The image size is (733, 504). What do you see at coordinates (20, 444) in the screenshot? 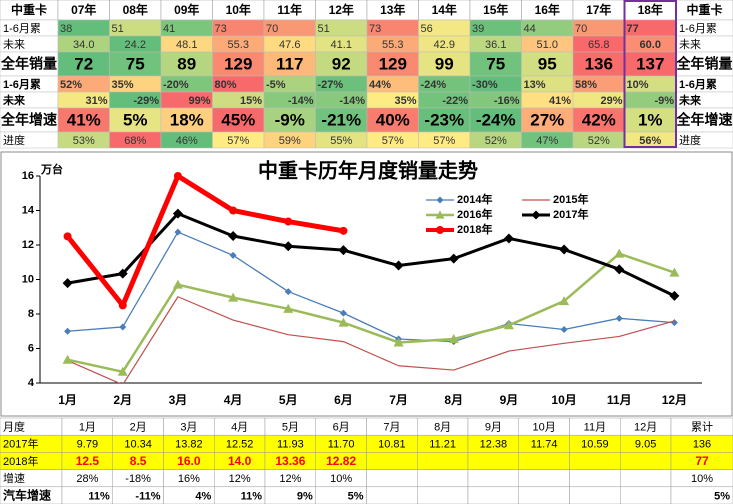
I see `row-label: 2017年` at bounding box center [20, 444].